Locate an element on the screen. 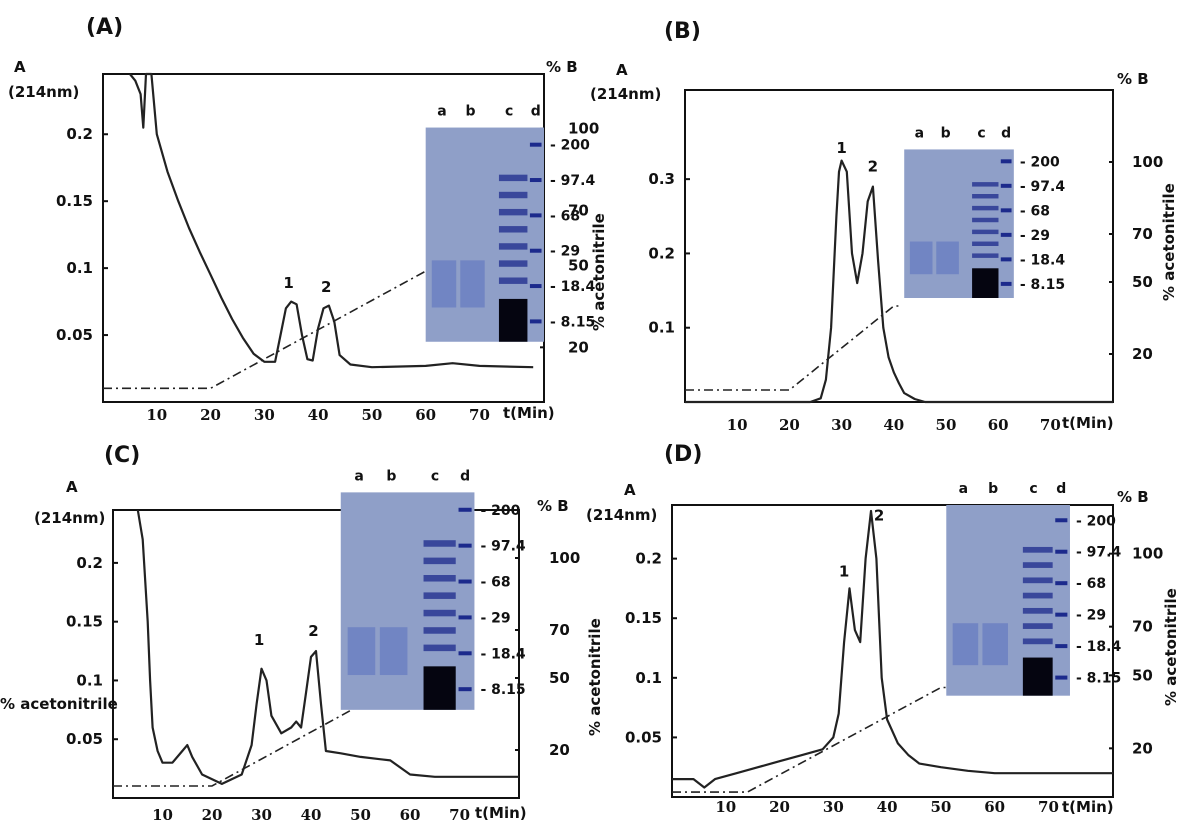  panel-letter: (B) is located at coordinates (682, 31).